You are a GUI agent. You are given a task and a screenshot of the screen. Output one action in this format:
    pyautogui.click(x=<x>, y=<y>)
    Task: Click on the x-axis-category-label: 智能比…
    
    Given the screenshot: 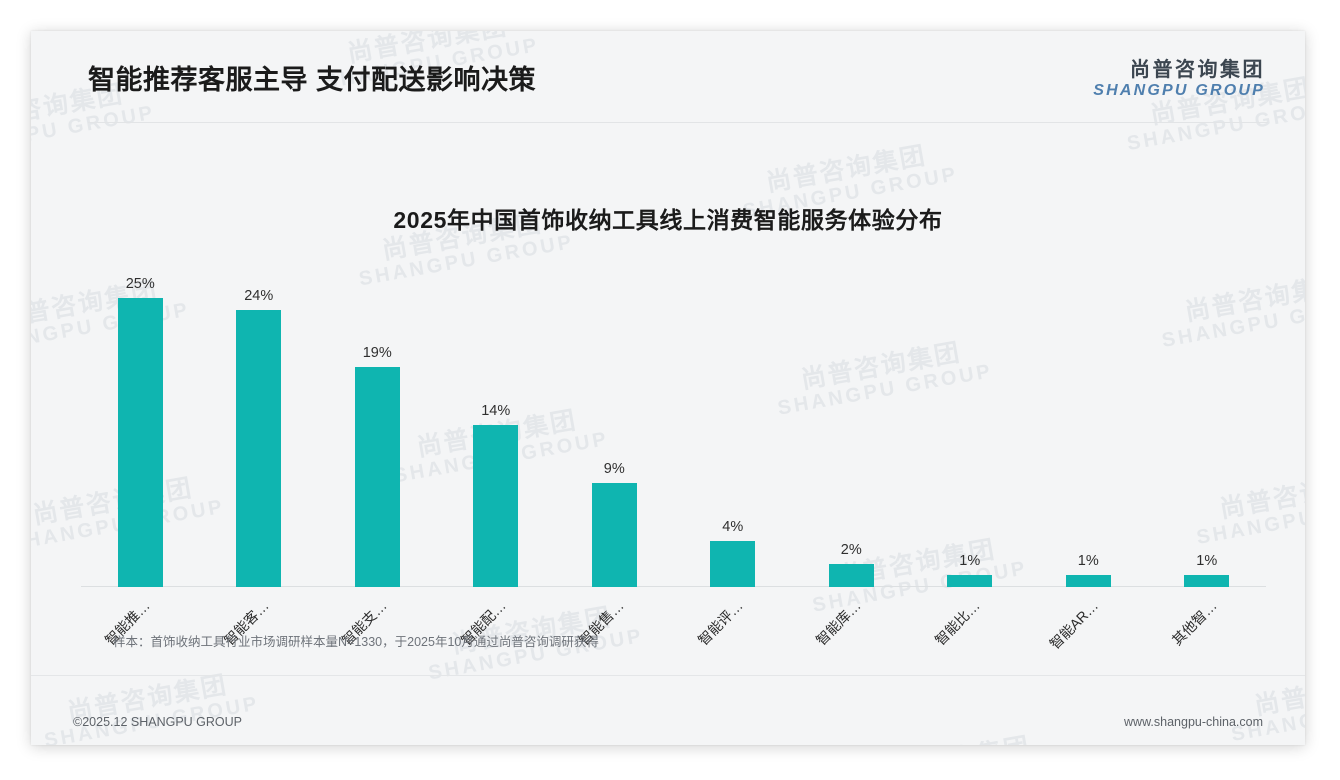 What is the action you would take?
    pyautogui.click(x=957, y=623)
    